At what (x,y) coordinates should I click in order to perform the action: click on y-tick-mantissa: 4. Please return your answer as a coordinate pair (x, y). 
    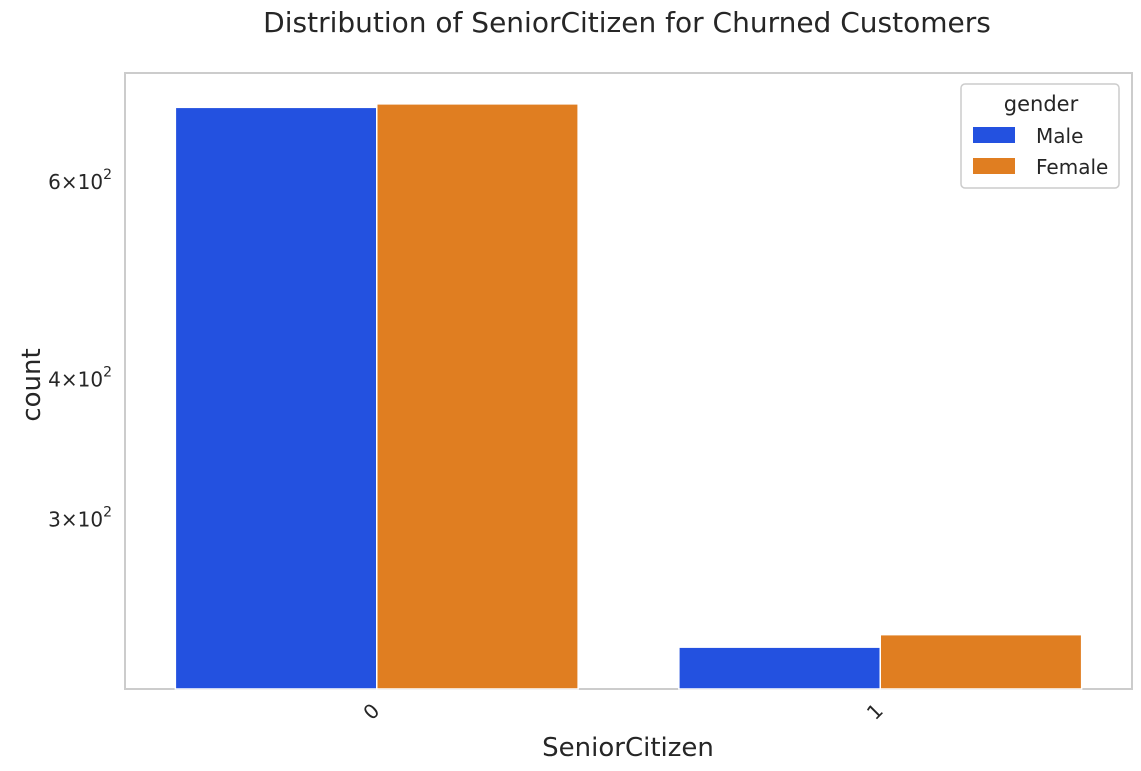
    Looking at the image, I should click on (54, 379).